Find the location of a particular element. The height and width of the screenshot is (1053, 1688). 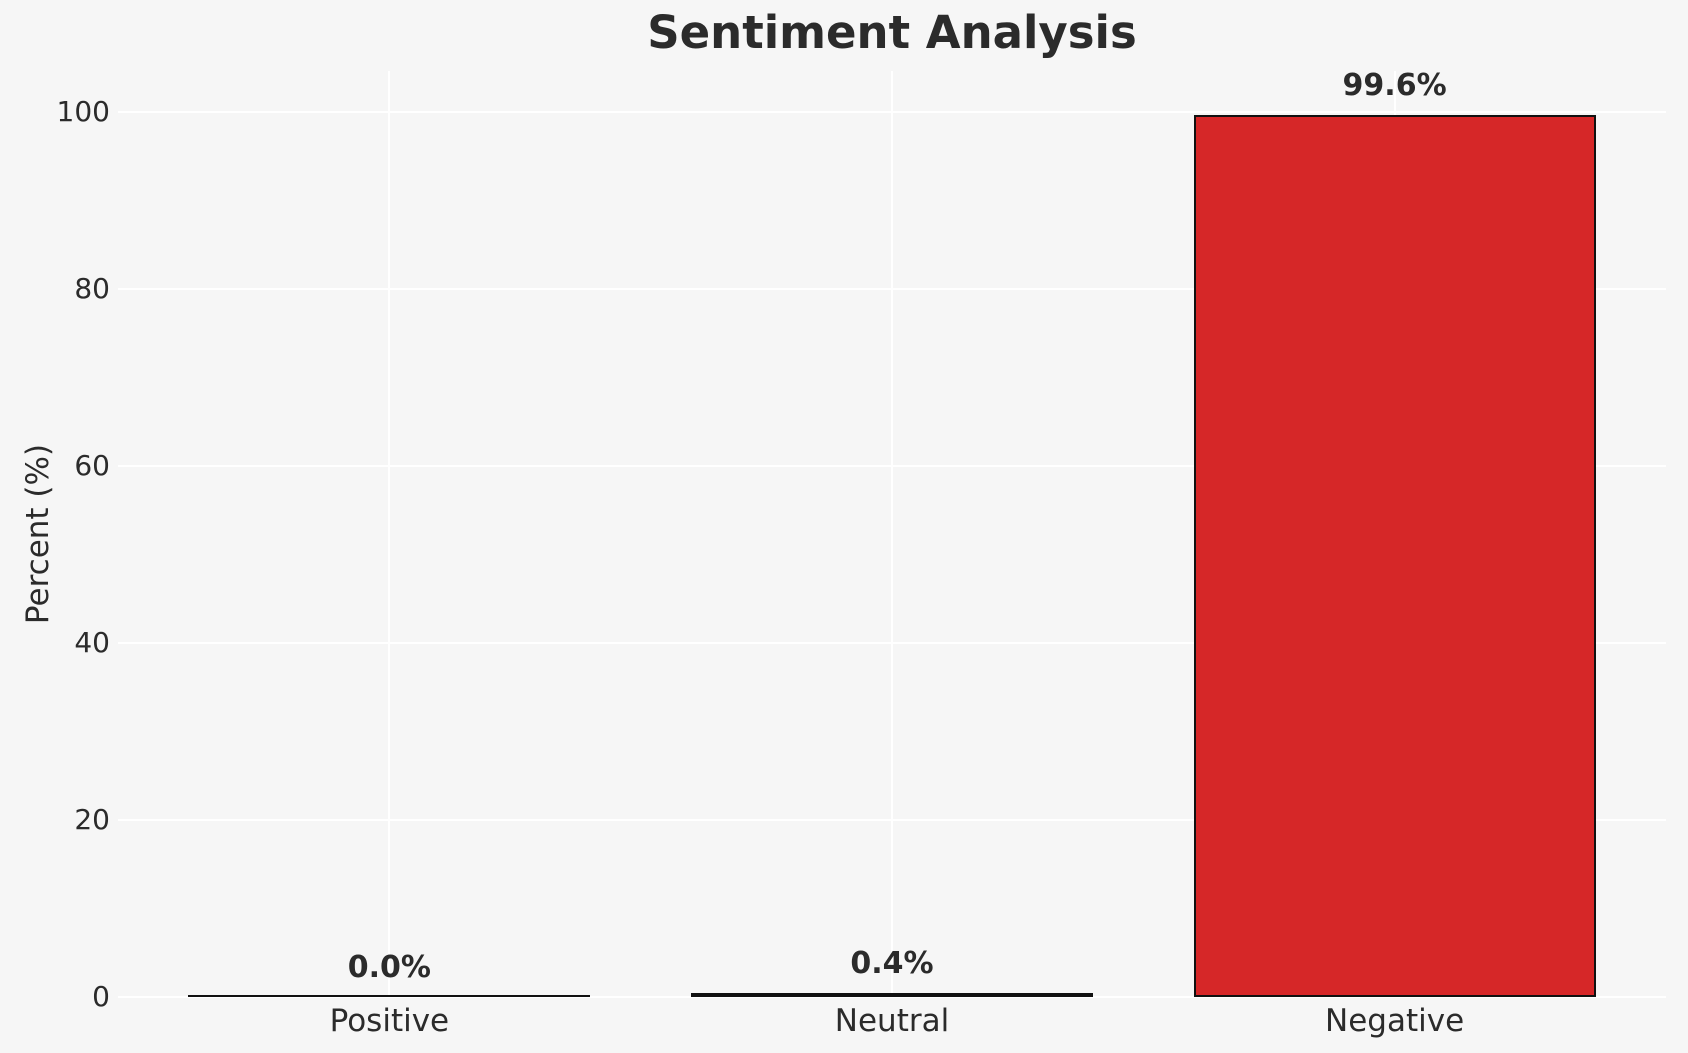

x-tick-label-negative: Negative is located at coordinates (1395, 1021).